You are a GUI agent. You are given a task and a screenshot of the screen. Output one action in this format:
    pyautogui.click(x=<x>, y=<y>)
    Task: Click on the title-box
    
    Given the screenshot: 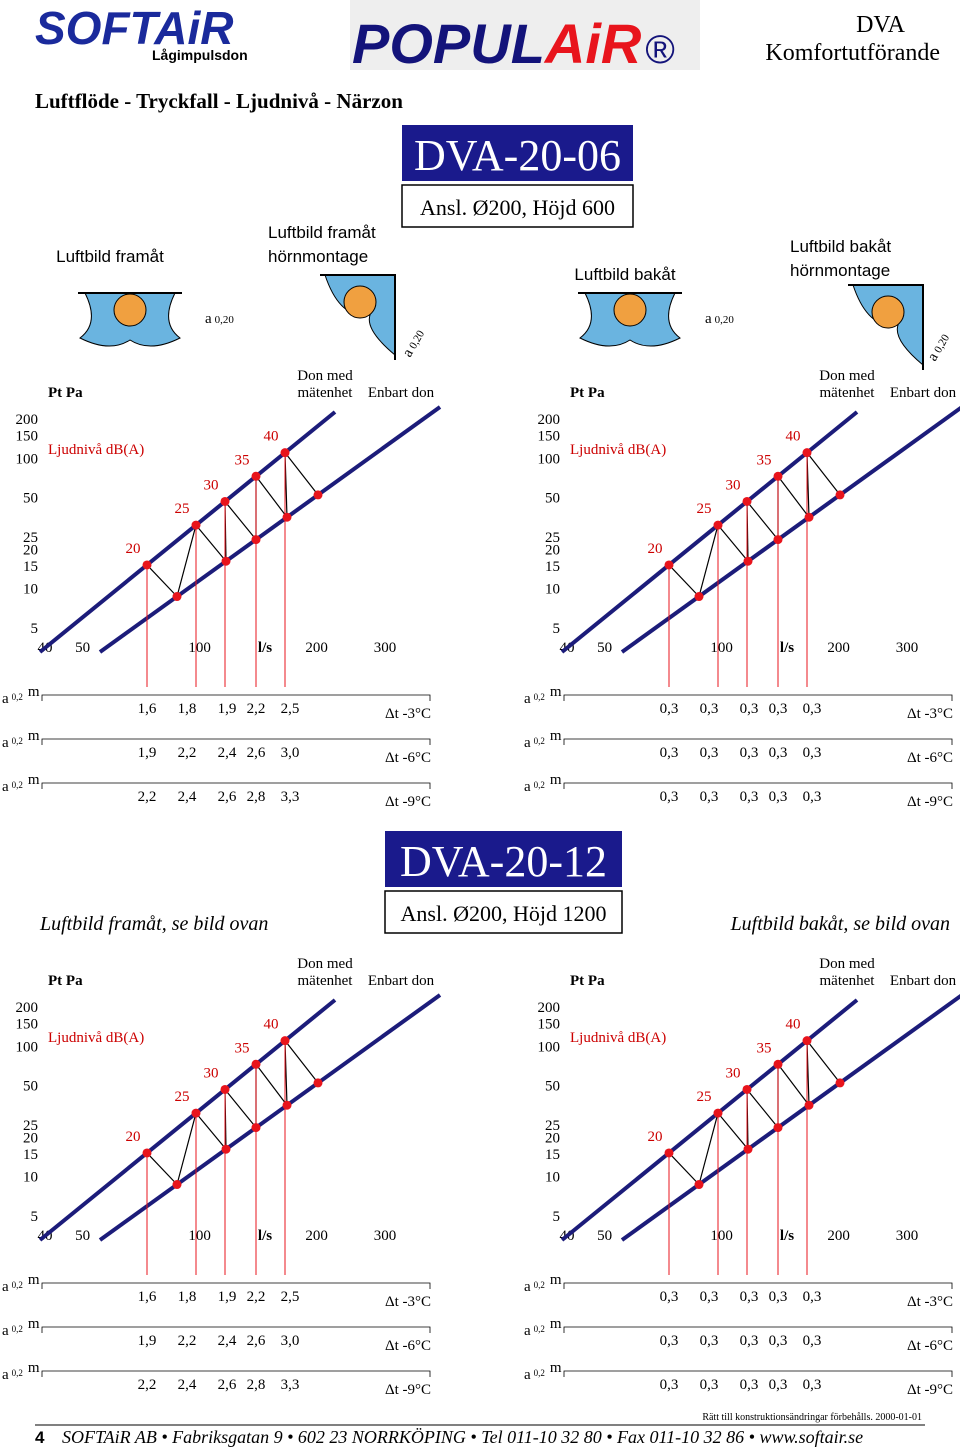 What is the action you would take?
    pyautogui.click(x=503, y=859)
    